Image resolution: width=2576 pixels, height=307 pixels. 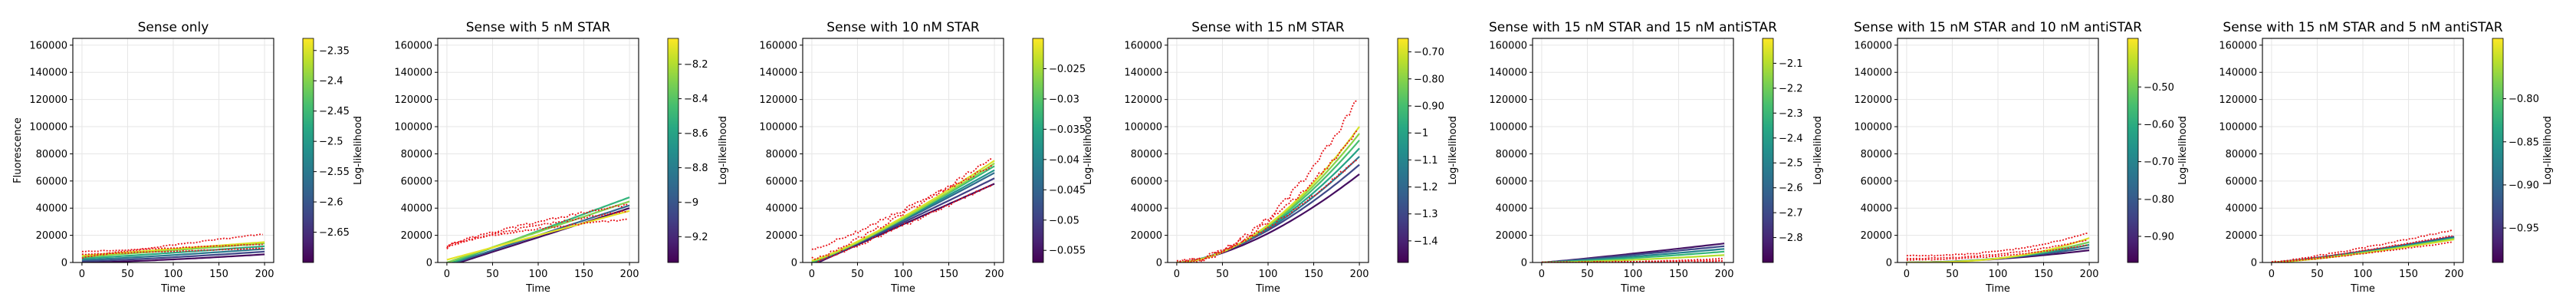 I want to click on colorbar-tick-label: −0.025, so click(x=1067, y=69).